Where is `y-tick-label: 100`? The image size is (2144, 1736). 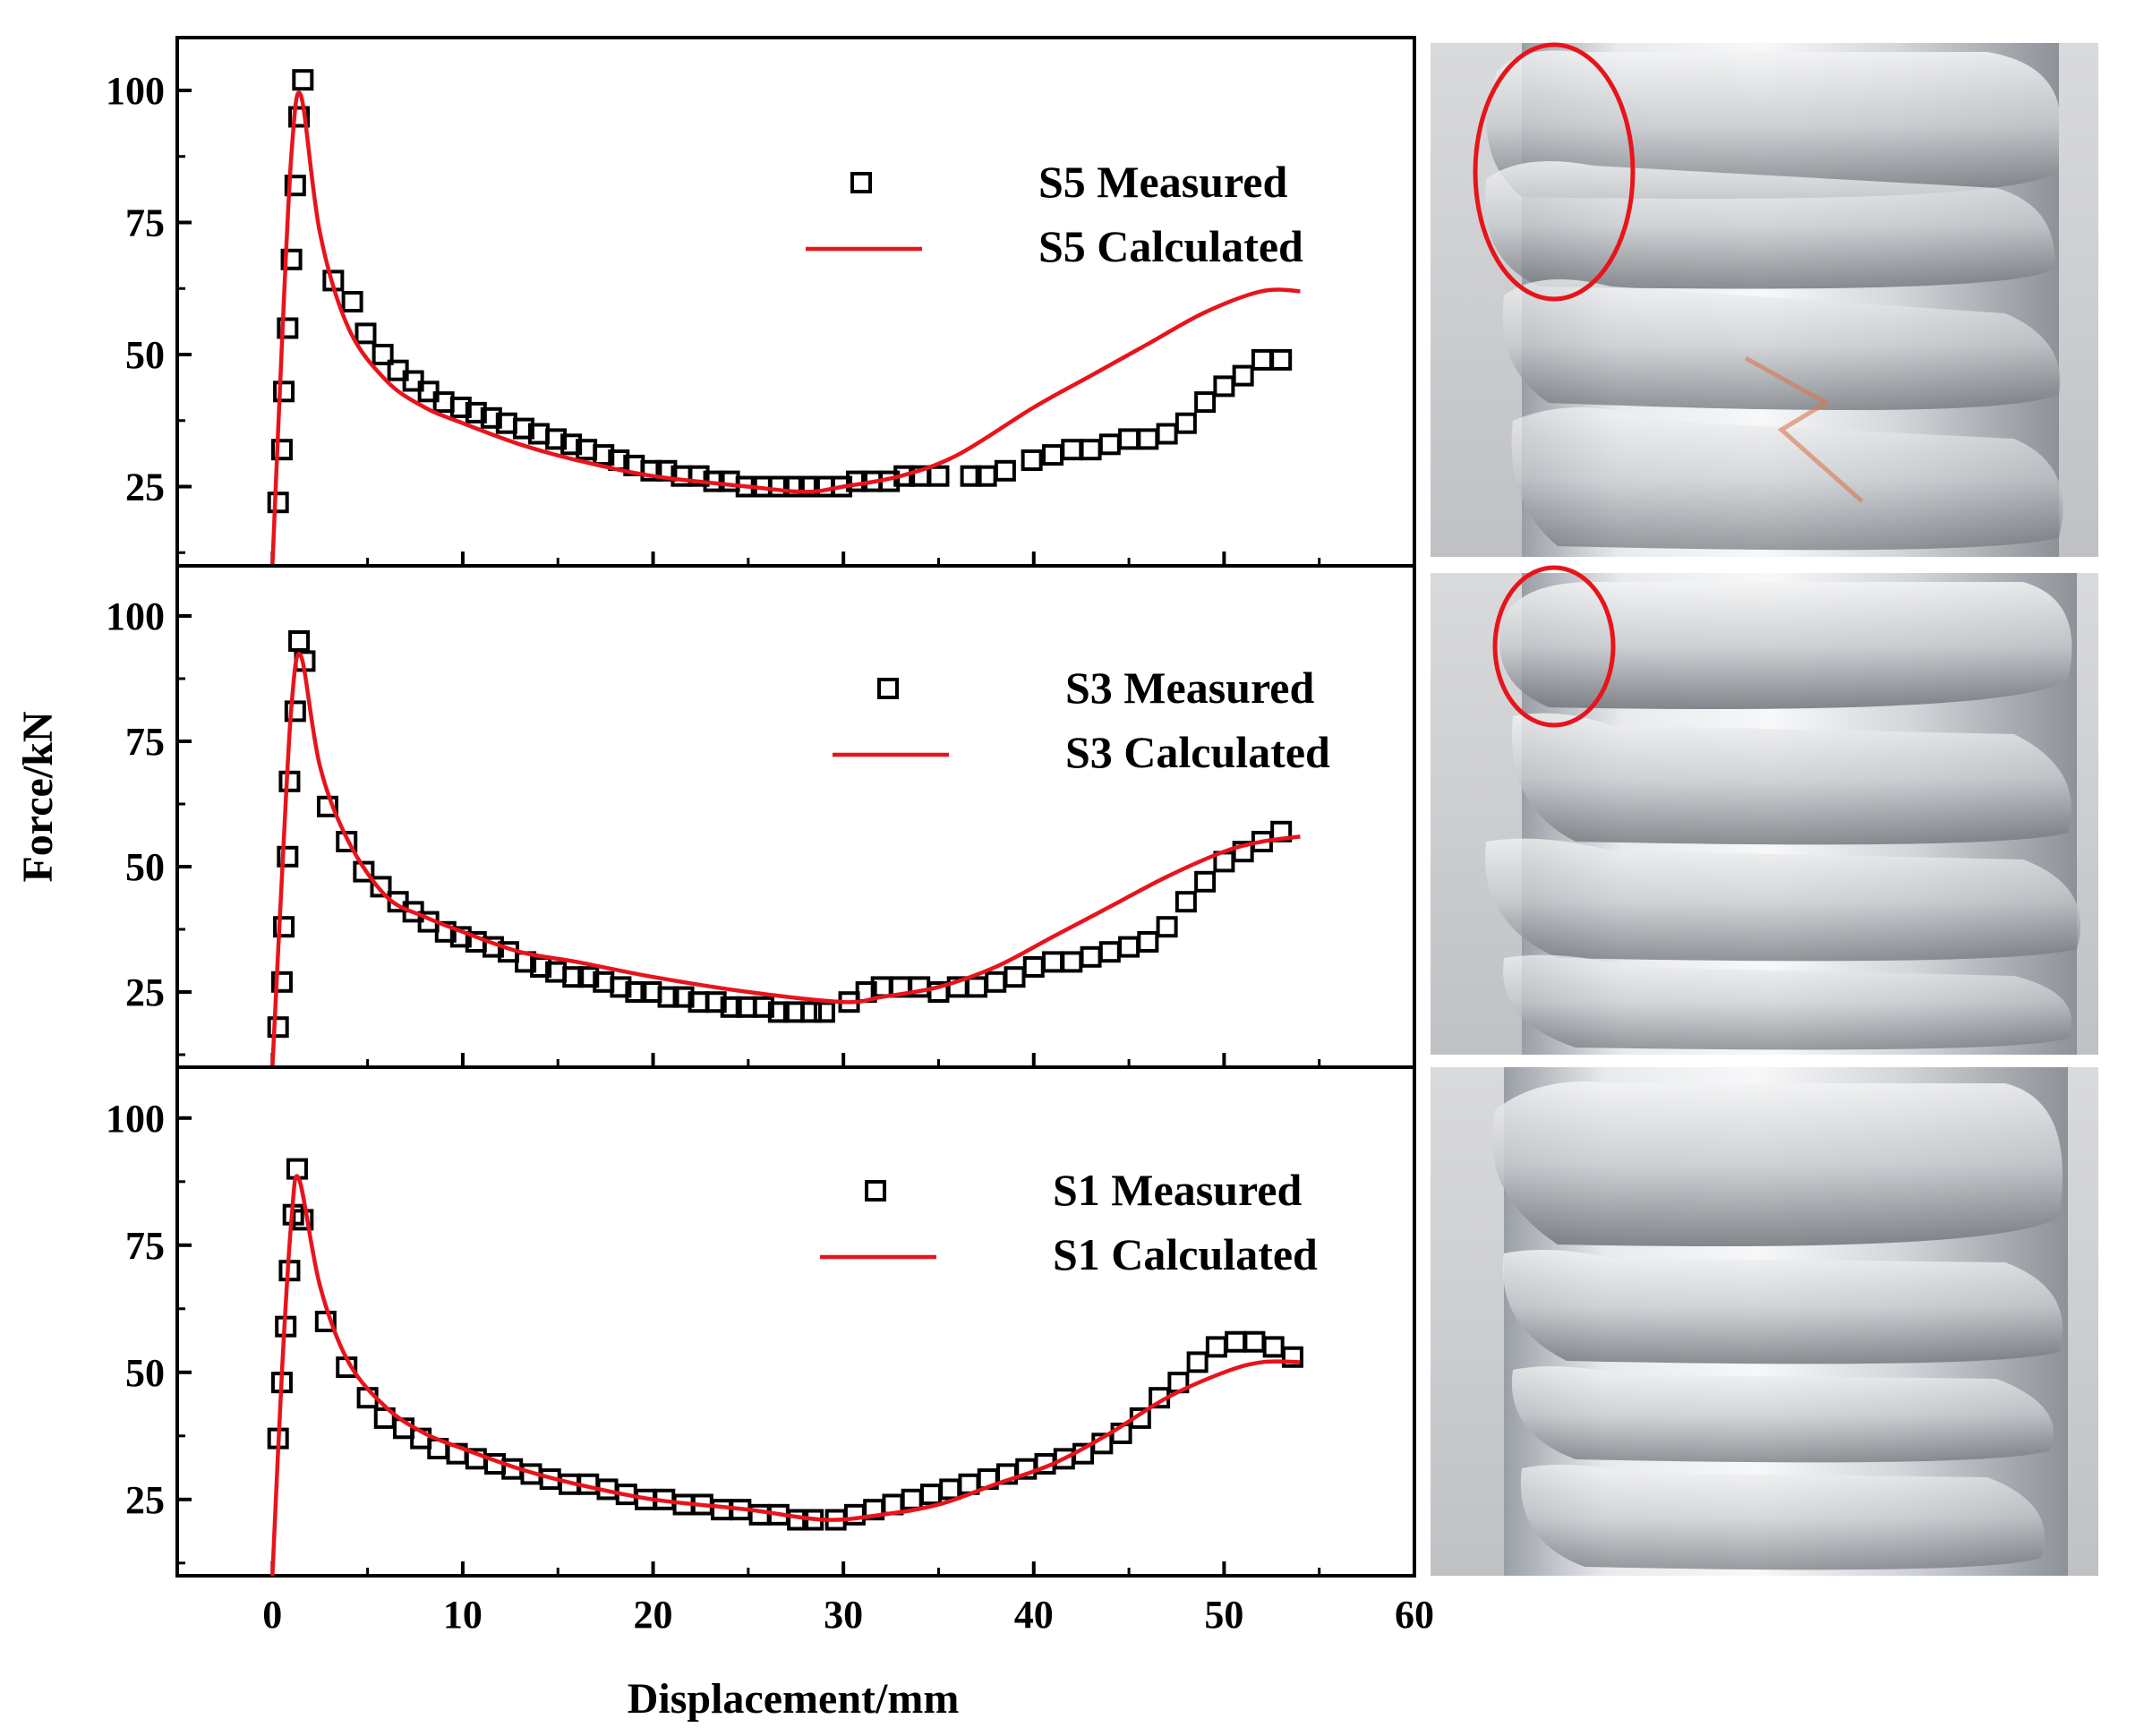 y-tick-label: 100 is located at coordinates (135, 616).